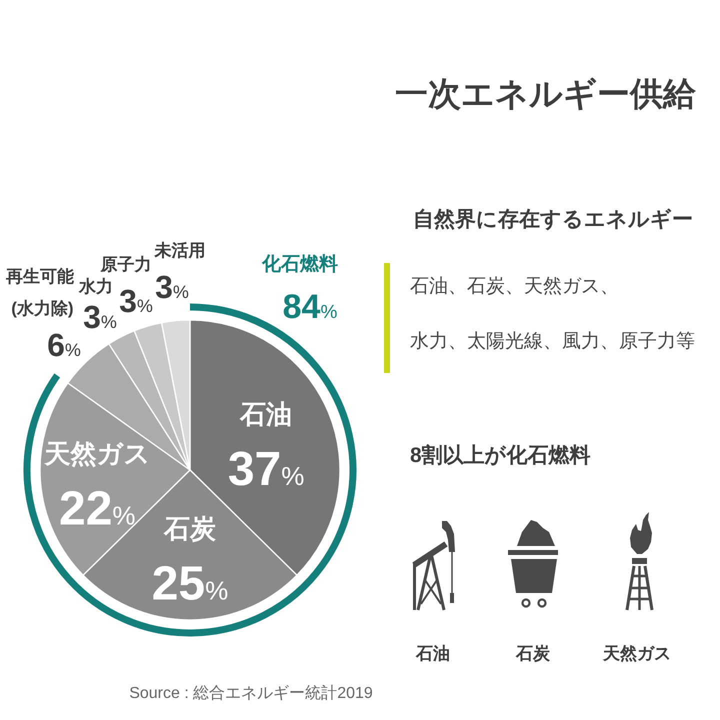 This screenshot has height=720, width=720. What do you see at coordinates (190, 584) in the screenshot?
I see `data-label: 25%` at bounding box center [190, 584].